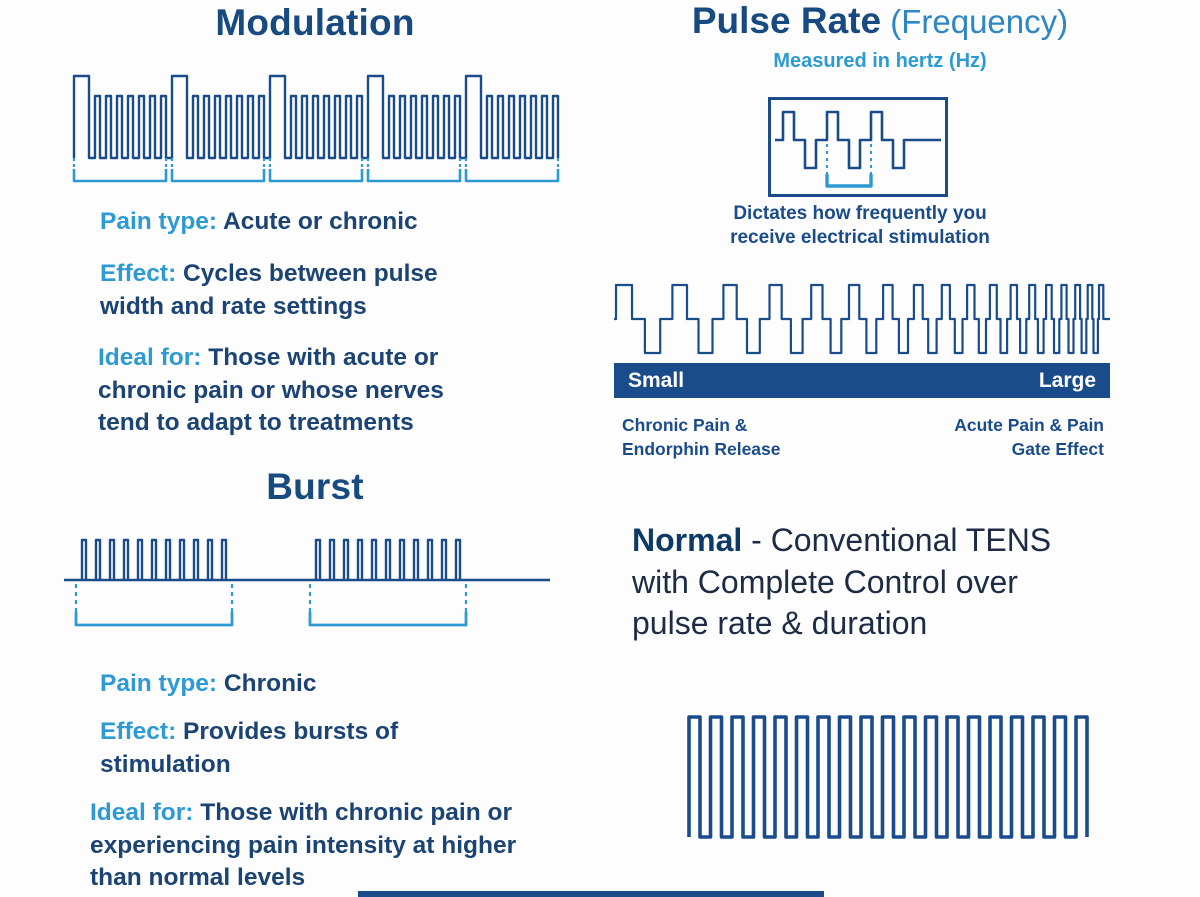 This screenshot has height=897, width=1200. I want to click on effect-value: Provides bursts of stimulation, so click(249, 748).